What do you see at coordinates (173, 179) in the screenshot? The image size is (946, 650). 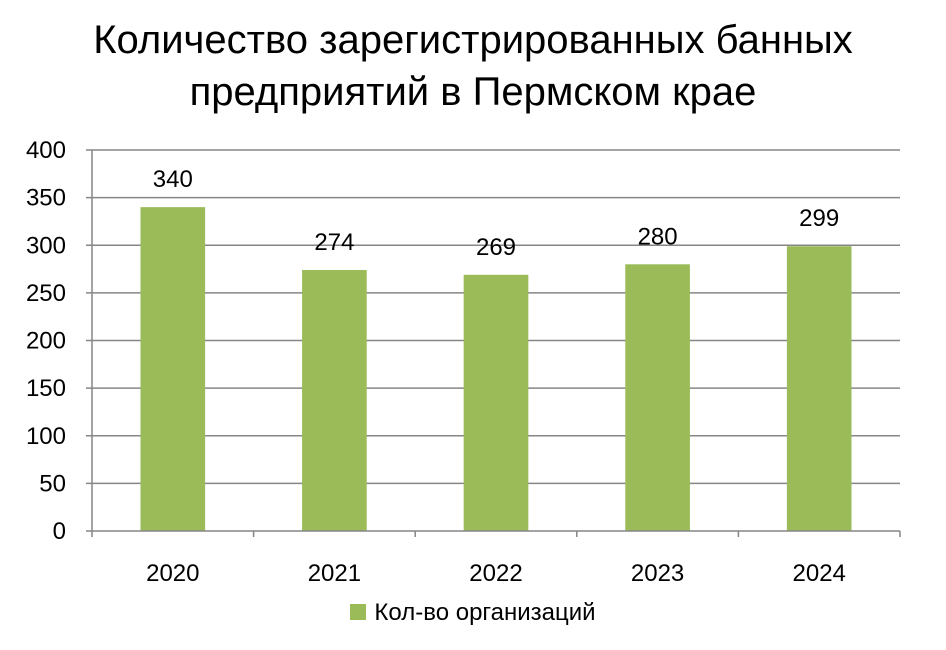 I see `data-label: 340` at bounding box center [173, 179].